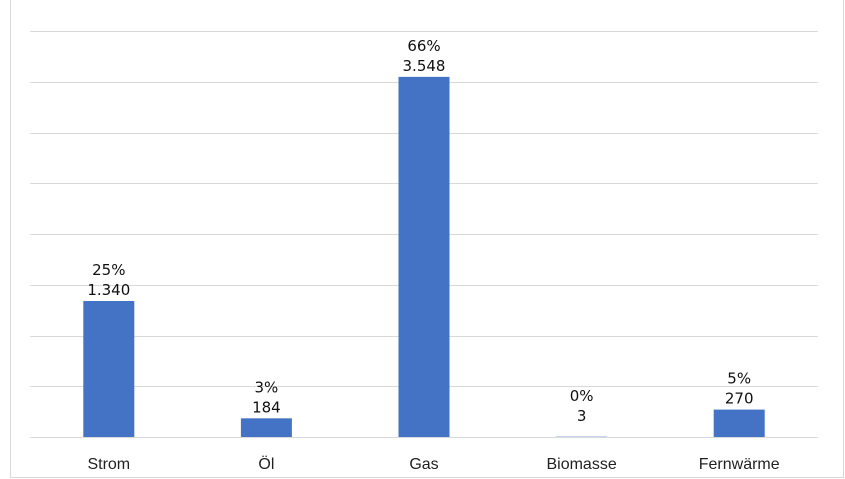 The image size is (845, 479). What do you see at coordinates (266, 427) in the screenshot?
I see `bar-öl` at bounding box center [266, 427].